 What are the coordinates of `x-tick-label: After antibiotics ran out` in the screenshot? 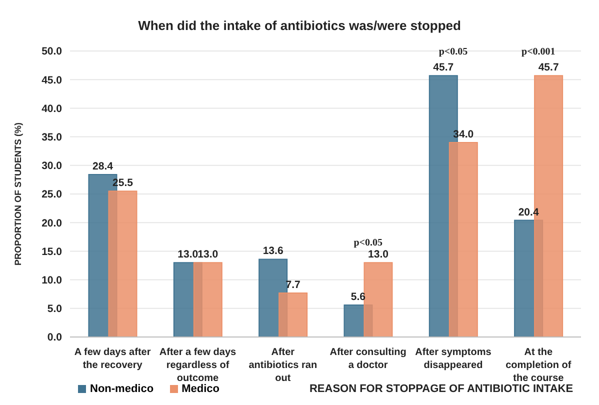 It's located at (283, 365).